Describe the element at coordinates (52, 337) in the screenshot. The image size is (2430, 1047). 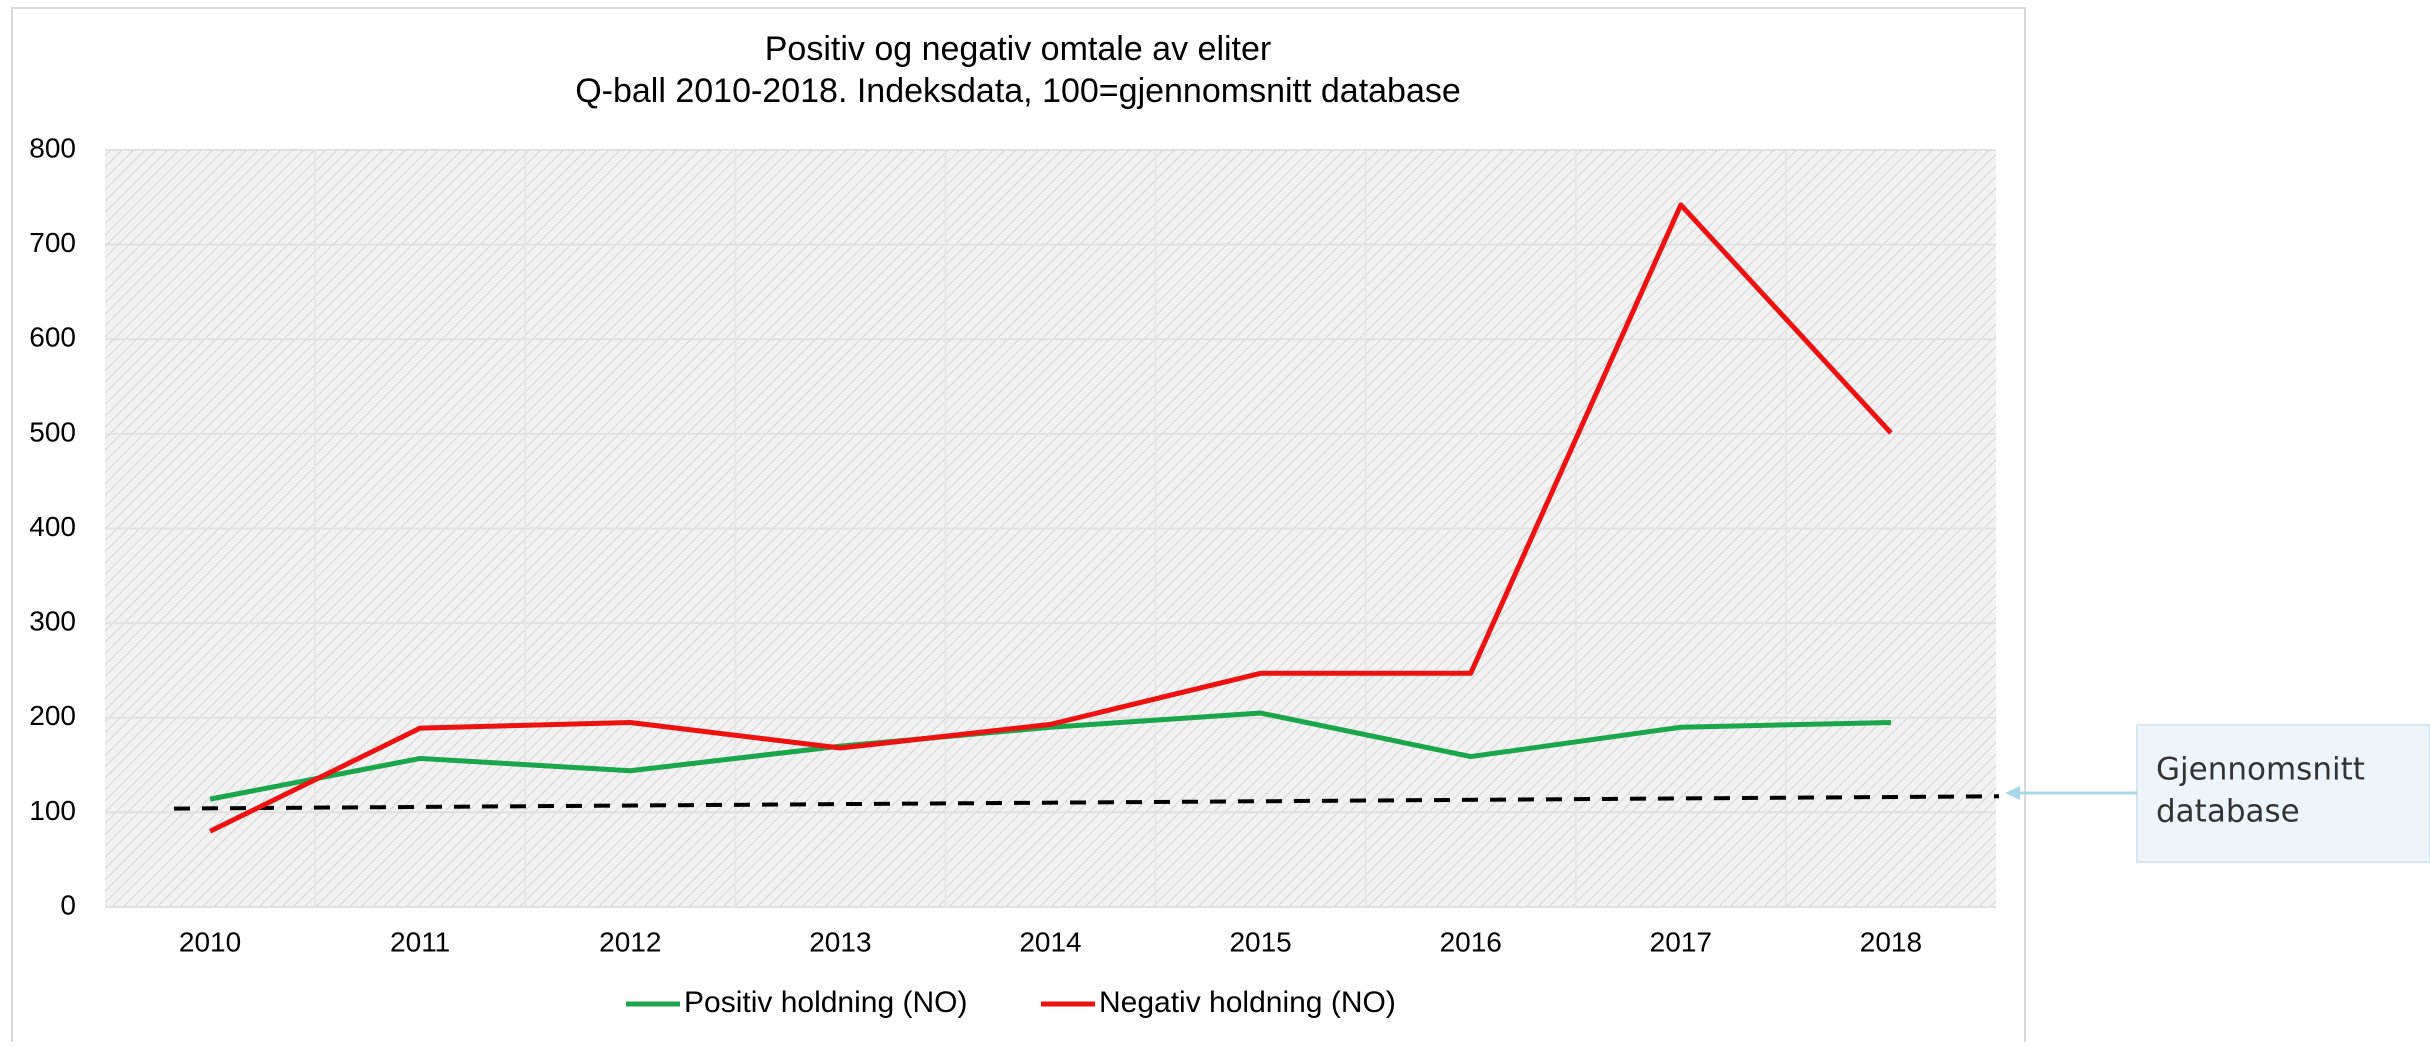
I see `y-tick-label: 600` at that location.